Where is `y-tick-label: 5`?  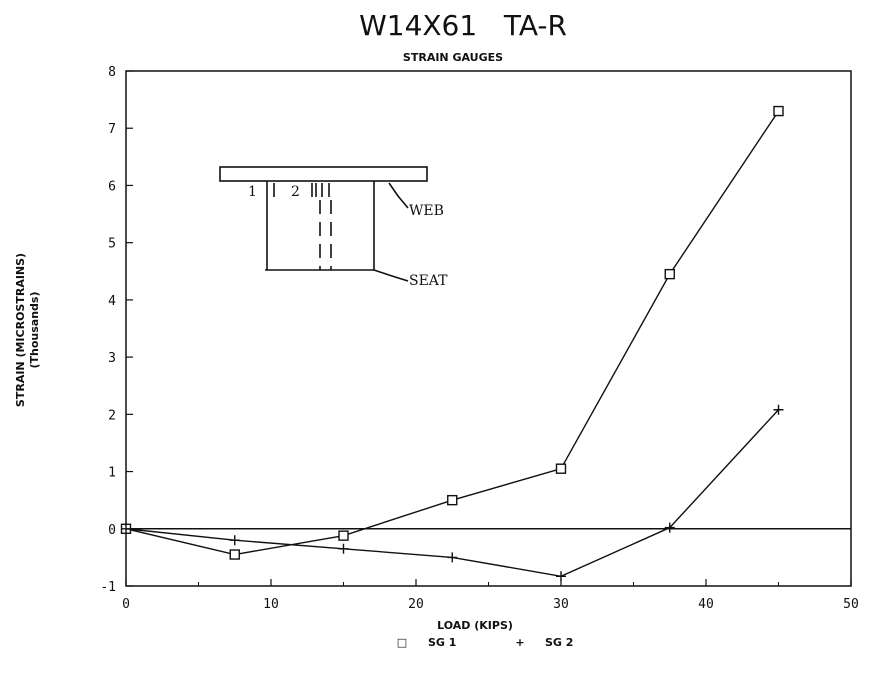 y-tick-label: 5 is located at coordinates (112, 244).